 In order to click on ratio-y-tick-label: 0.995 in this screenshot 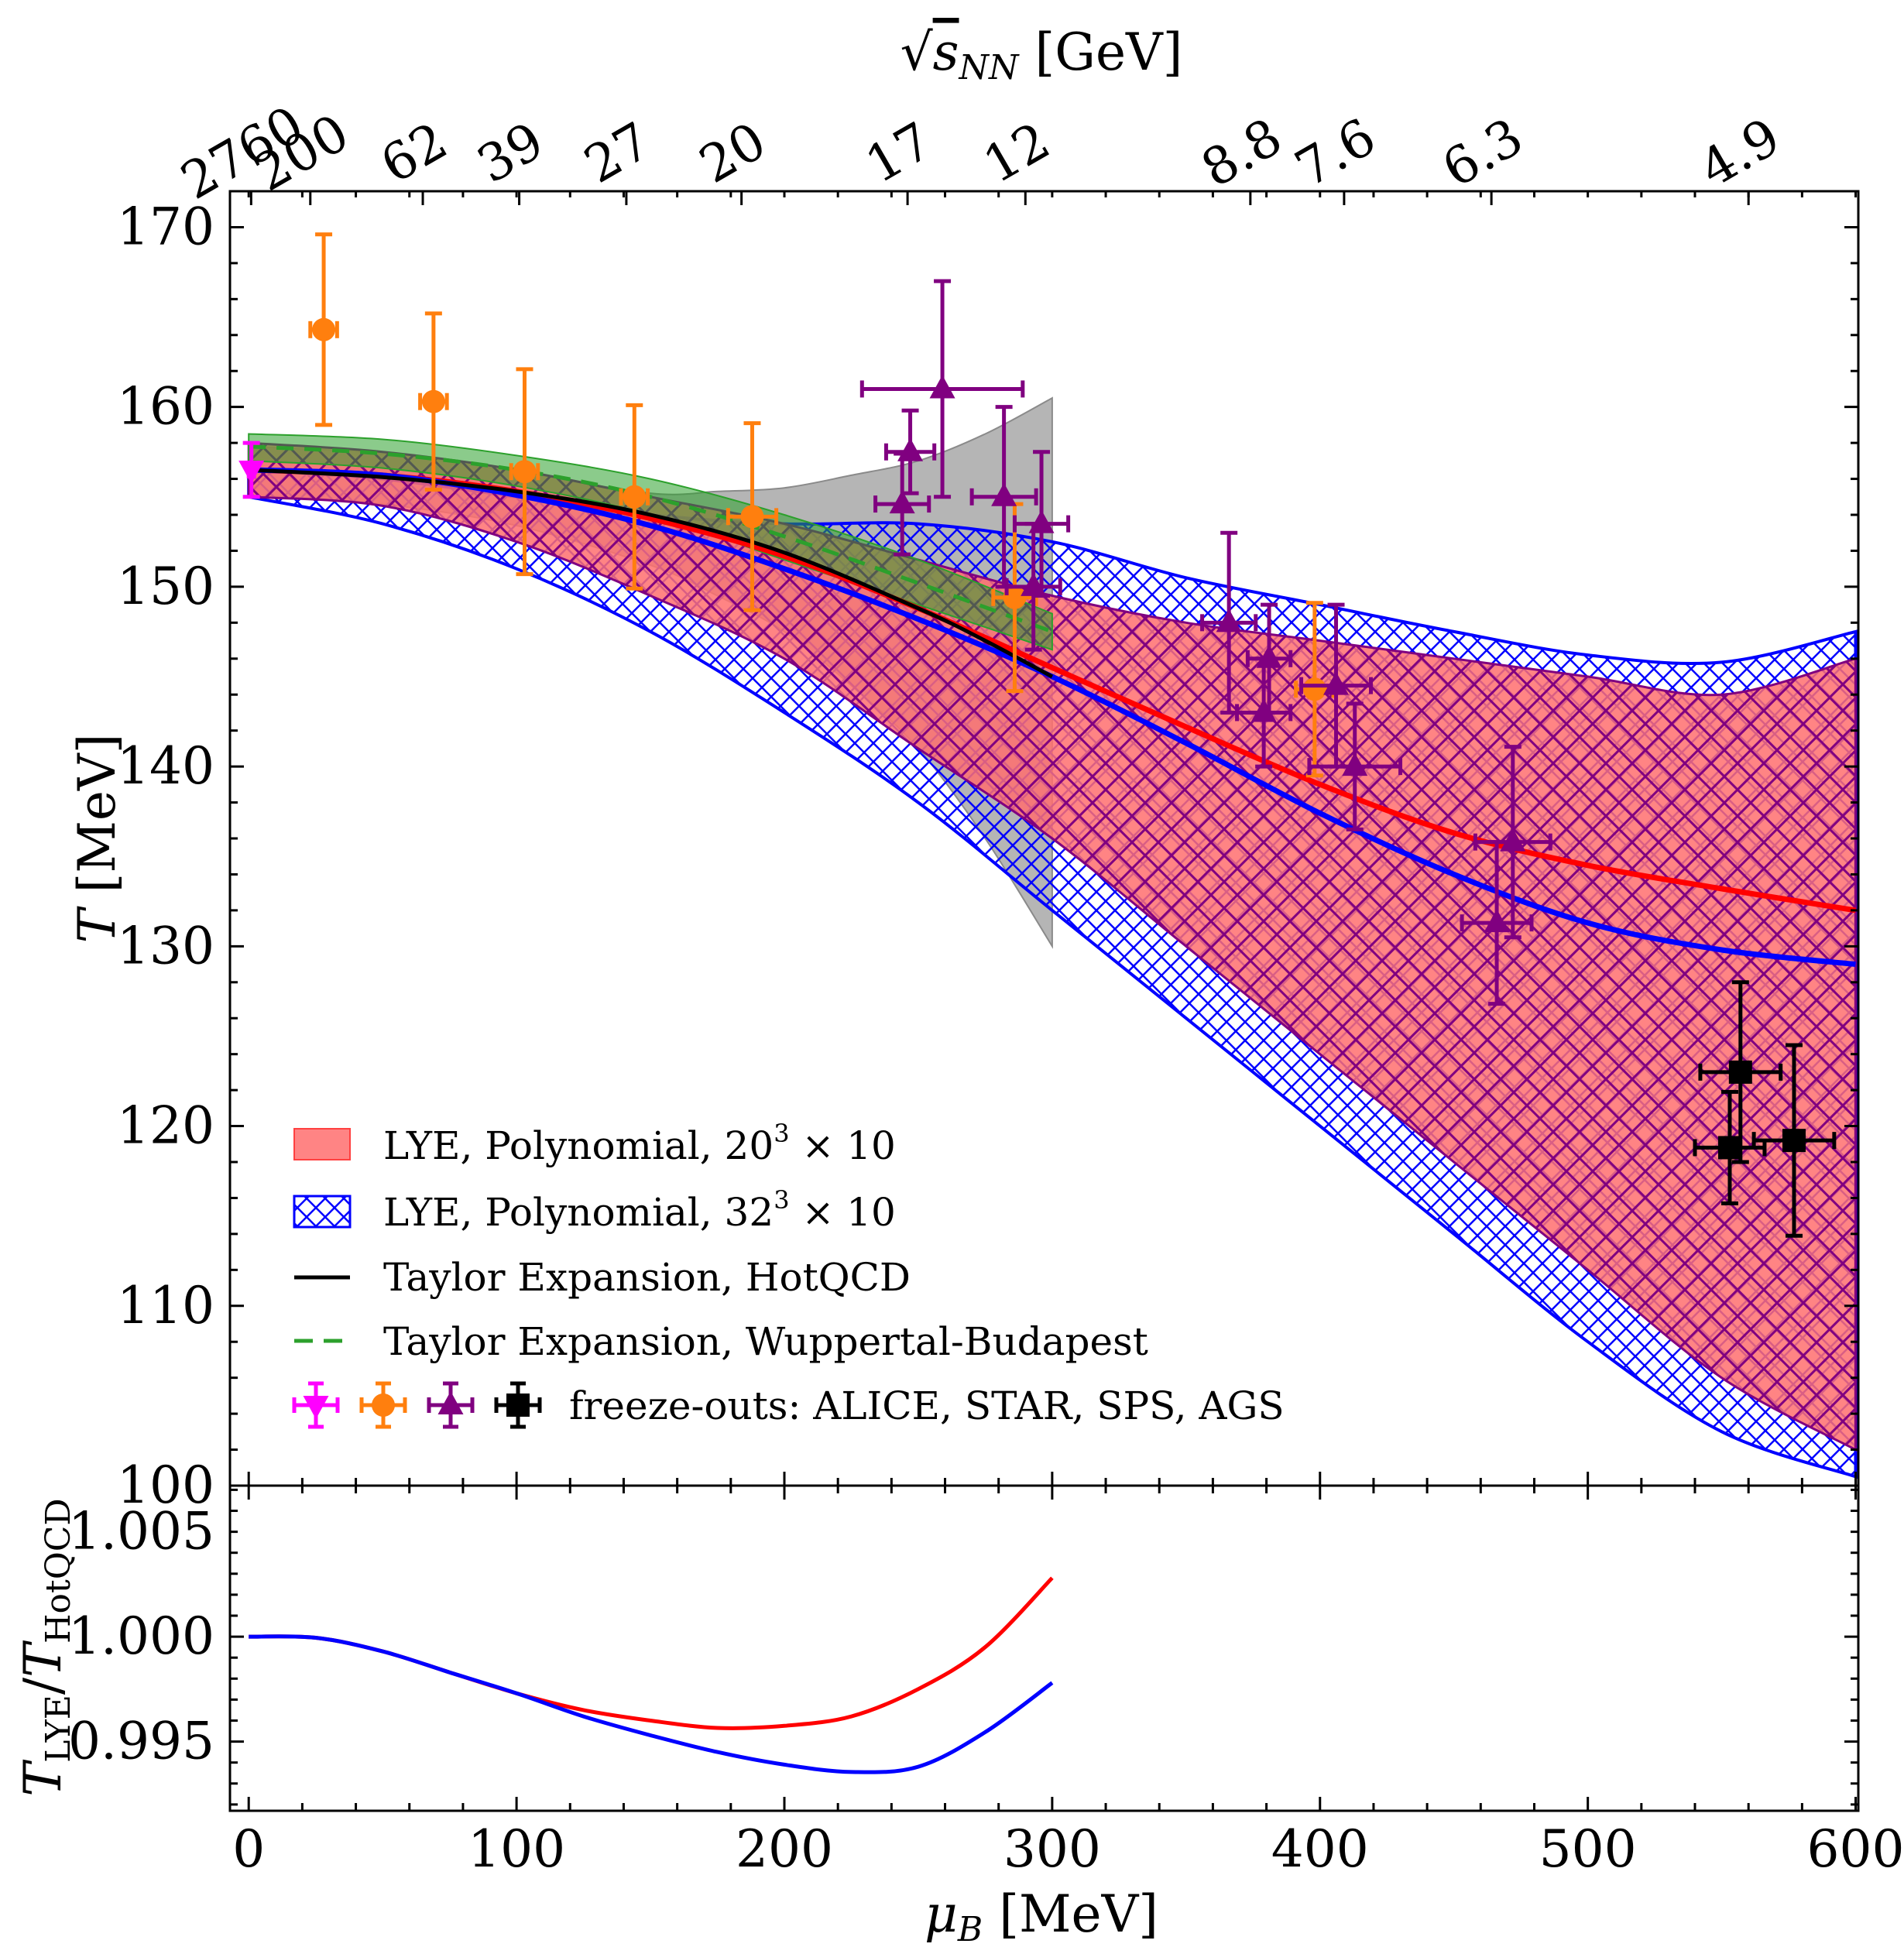, I will do `click(141, 1741)`.